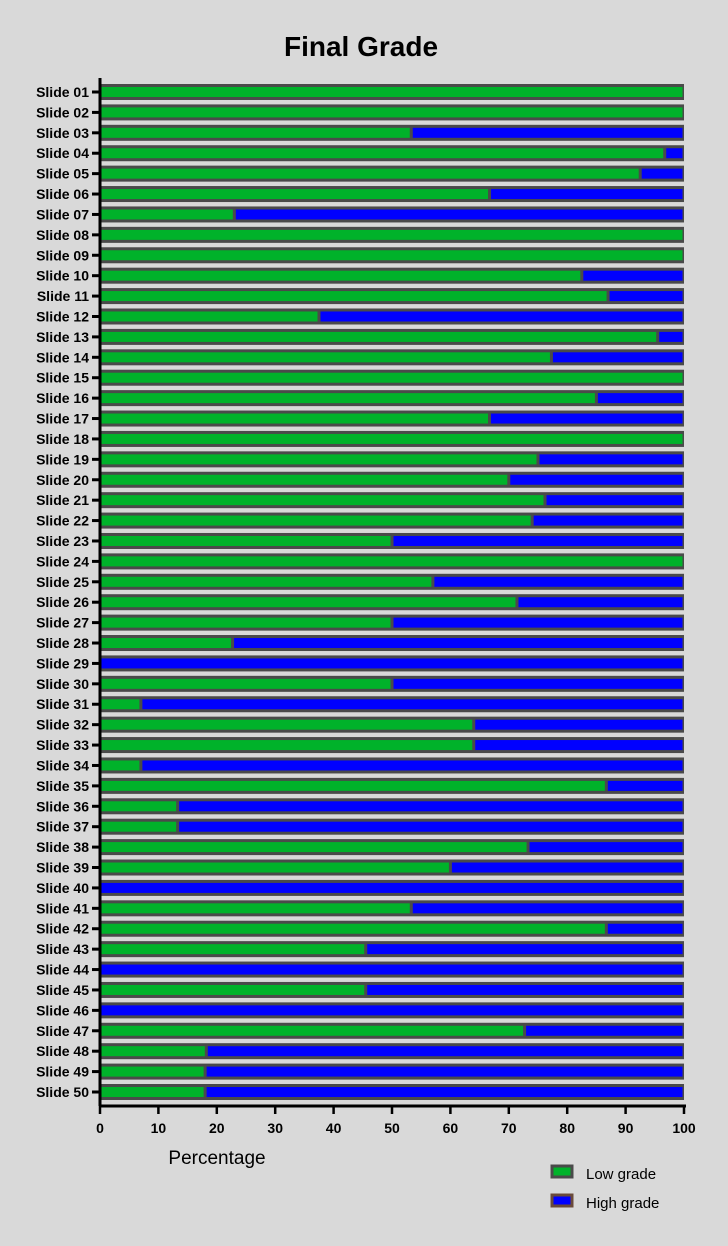 The width and height of the screenshot is (728, 1246). What do you see at coordinates (62, 684) in the screenshot?
I see `y-tick-label: Slide 30` at bounding box center [62, 684].